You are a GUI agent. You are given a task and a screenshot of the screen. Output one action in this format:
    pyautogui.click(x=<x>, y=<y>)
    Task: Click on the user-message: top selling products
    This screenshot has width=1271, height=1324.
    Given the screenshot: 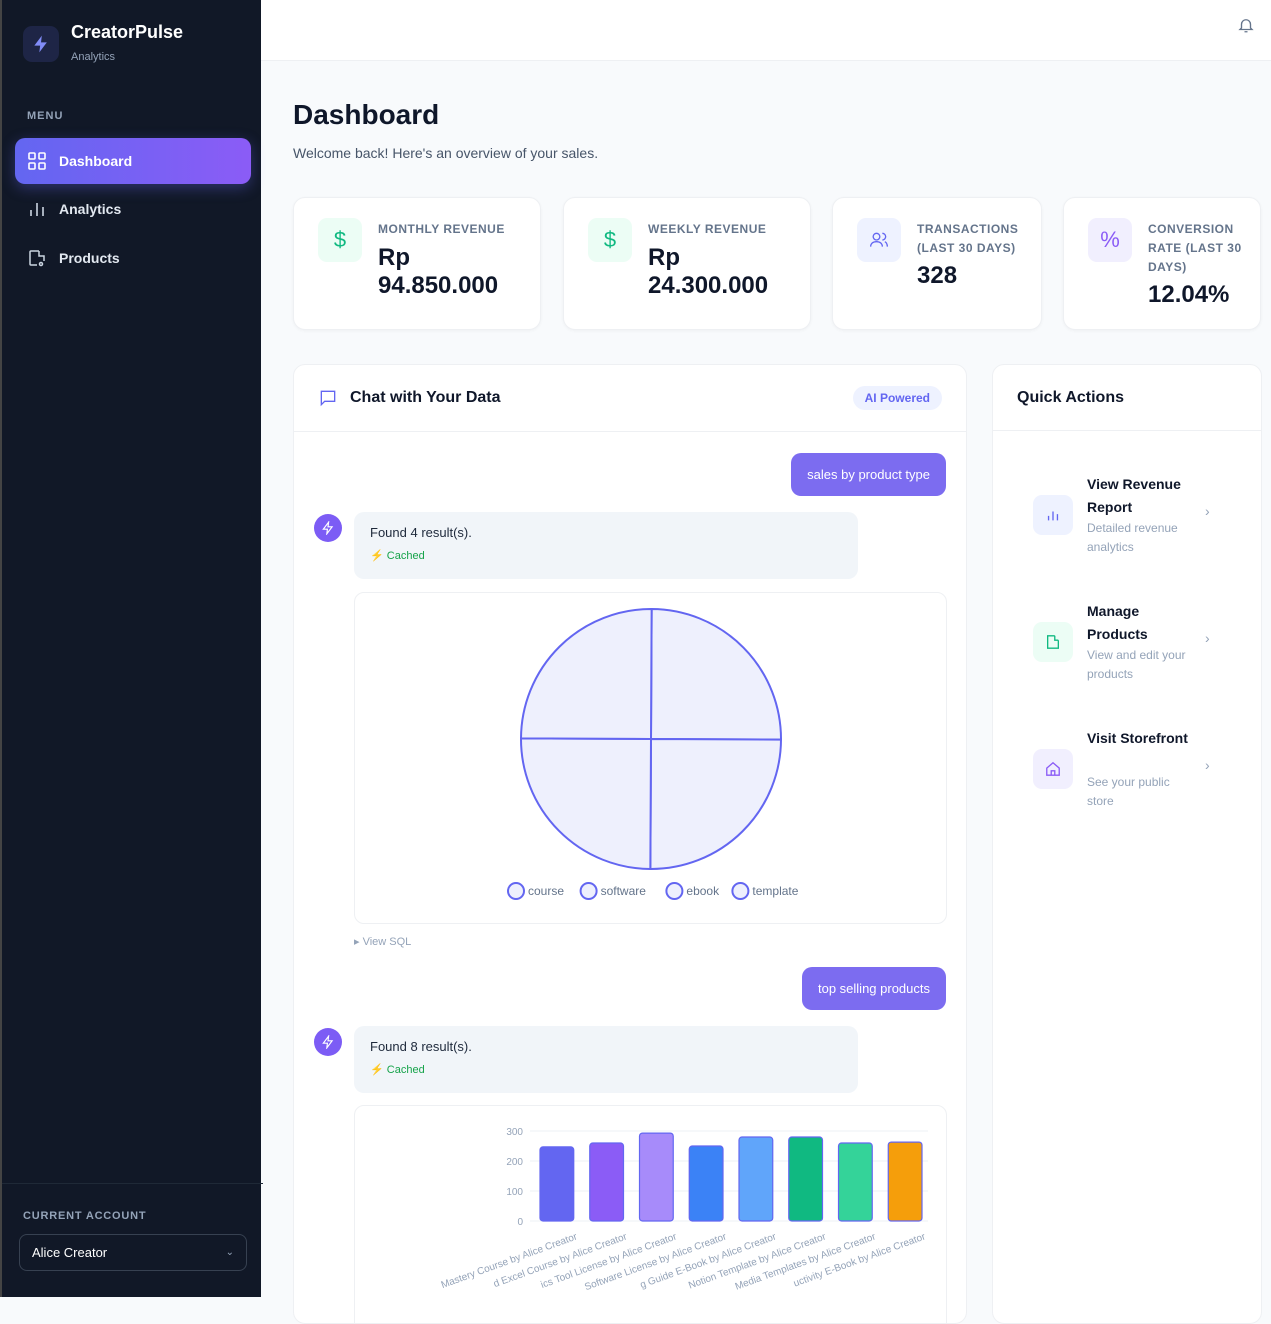 What is the action you would take?
    pyautogui.click(x=873, y=988)
    